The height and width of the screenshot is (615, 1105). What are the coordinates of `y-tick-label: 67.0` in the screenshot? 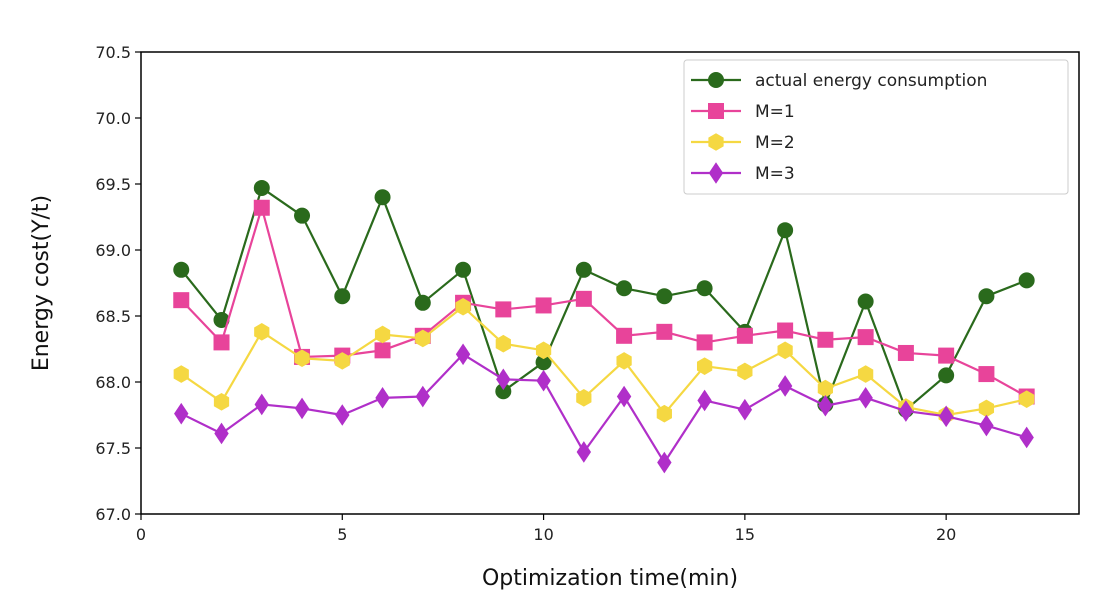 It's located at (113, 514).